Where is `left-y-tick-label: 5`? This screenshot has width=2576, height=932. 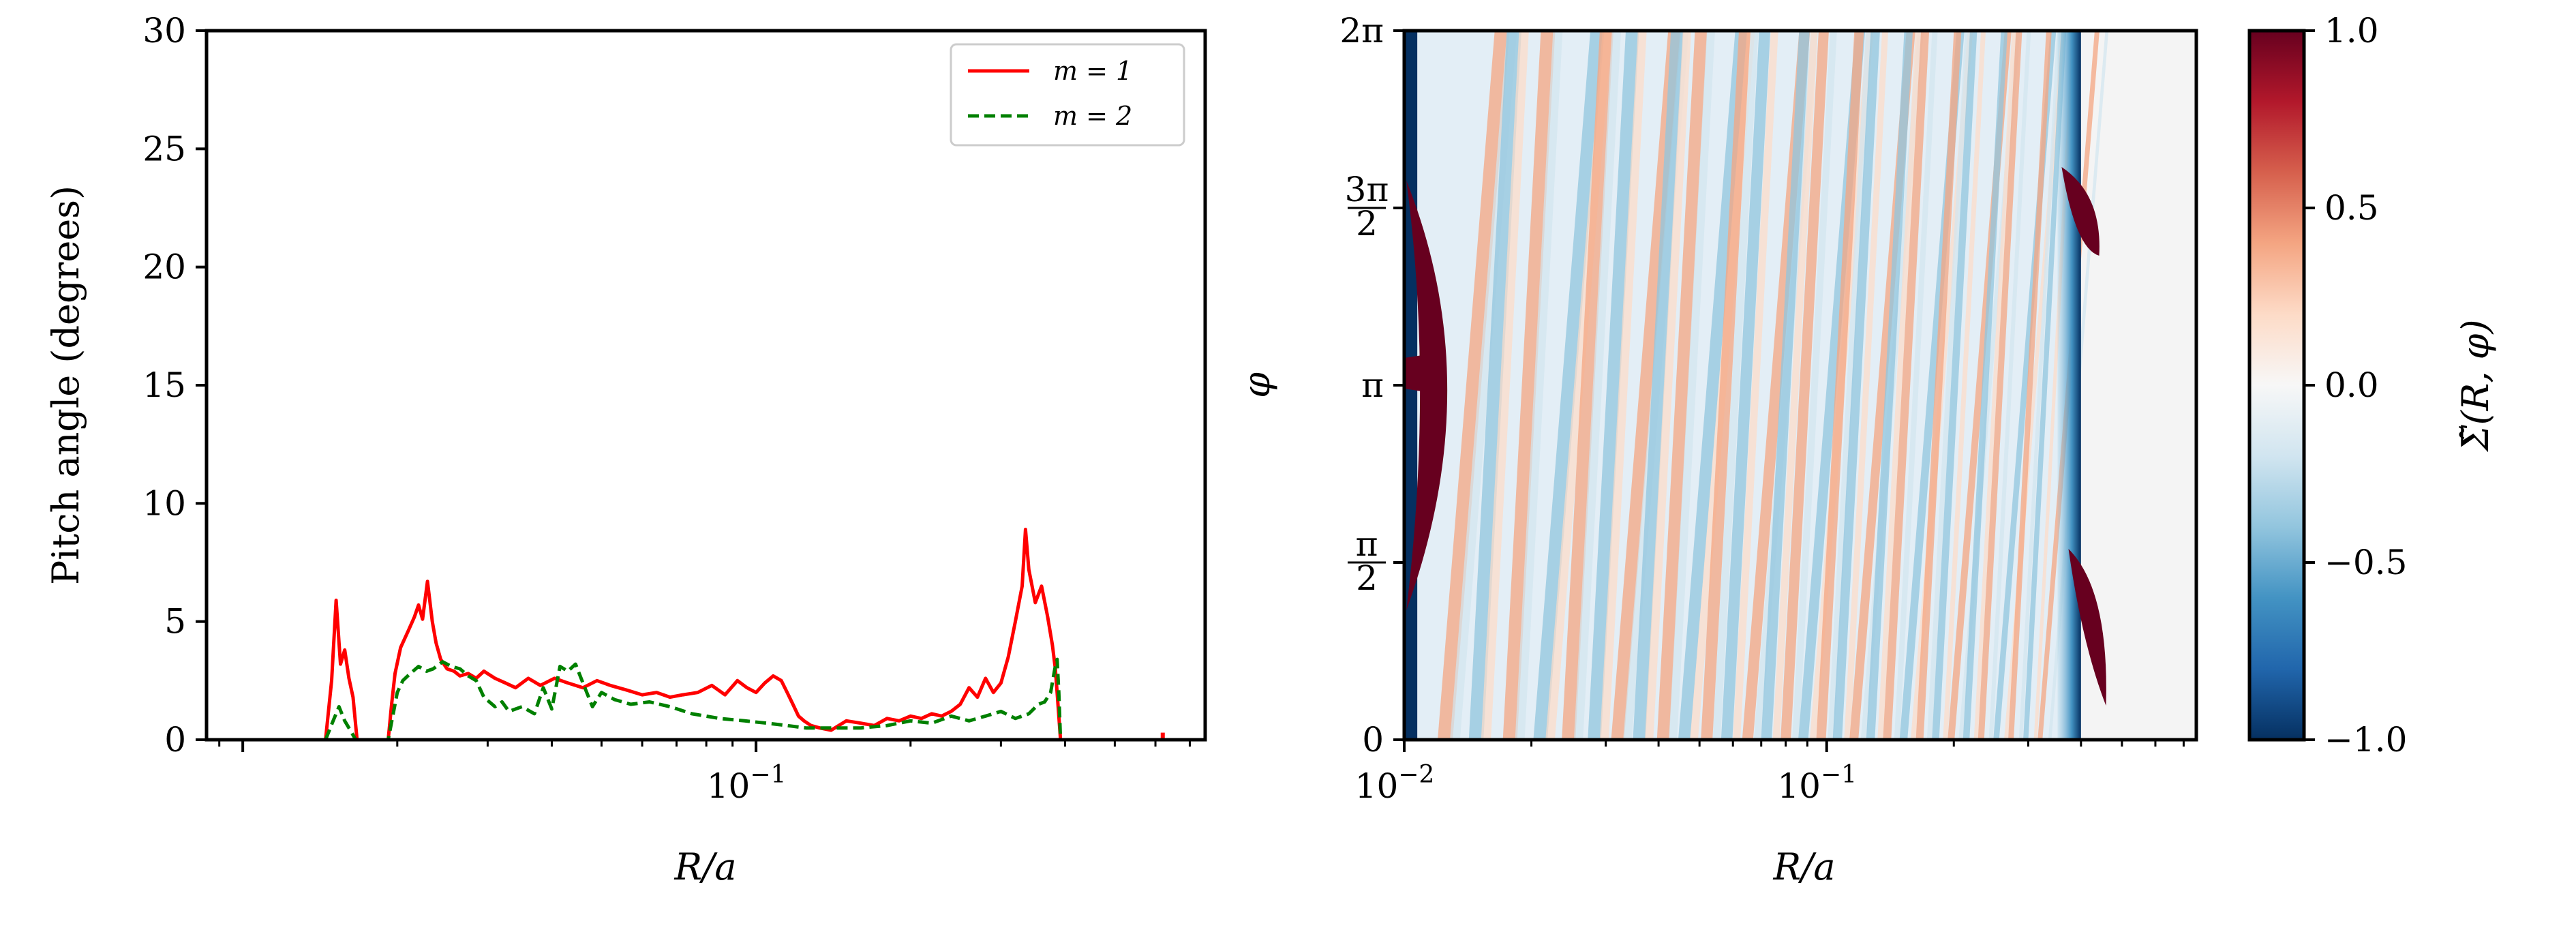 left-y-tick-label: 5 is located at coordinates (175, 622).